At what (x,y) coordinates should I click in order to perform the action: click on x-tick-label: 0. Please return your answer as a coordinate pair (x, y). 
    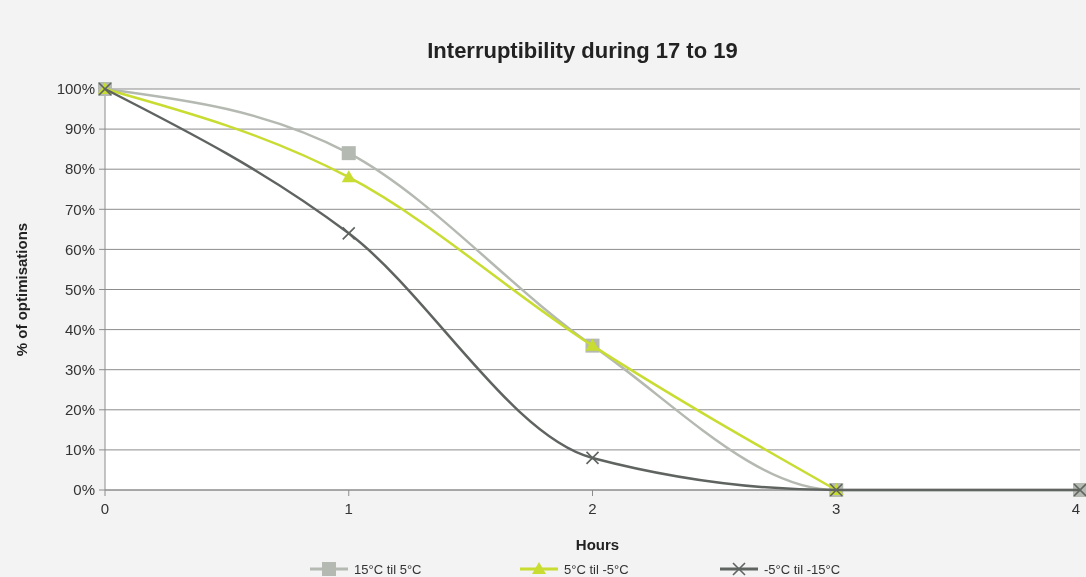
    Looking at the image, I should click on (105, 508).